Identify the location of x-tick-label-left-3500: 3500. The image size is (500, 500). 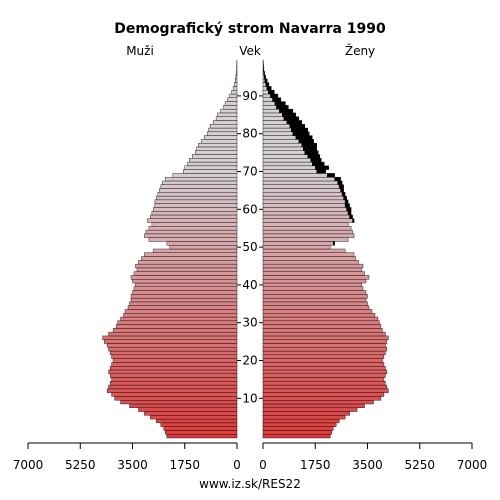
(132, 465).